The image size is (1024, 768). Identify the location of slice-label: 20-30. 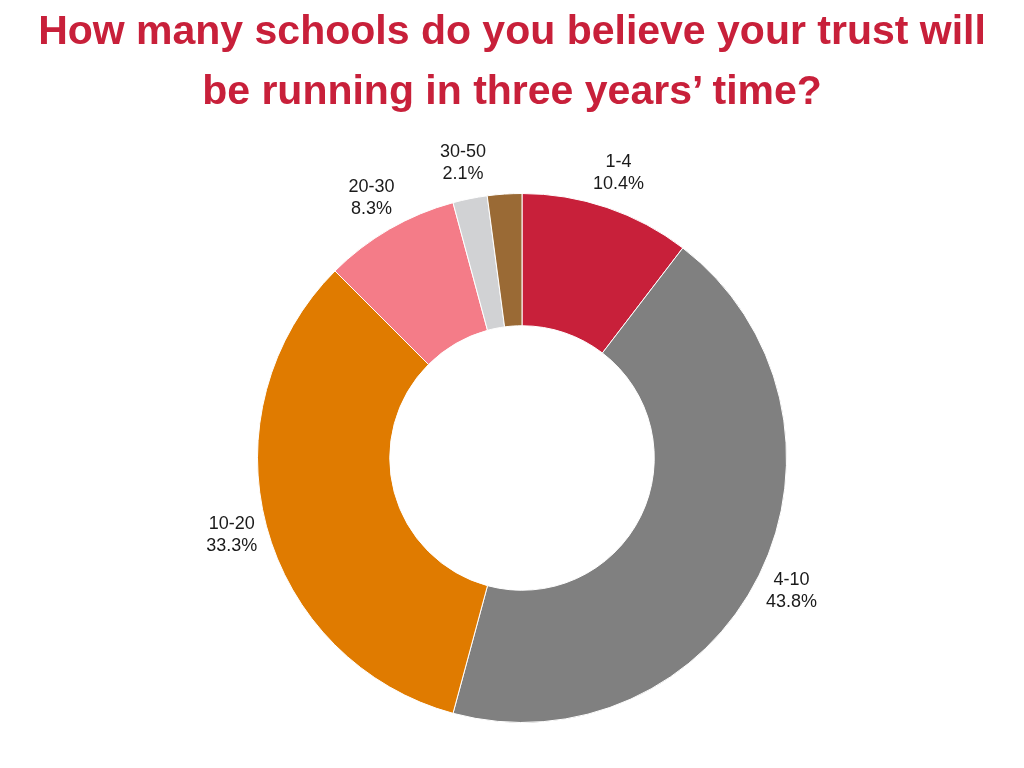
(371, 185).